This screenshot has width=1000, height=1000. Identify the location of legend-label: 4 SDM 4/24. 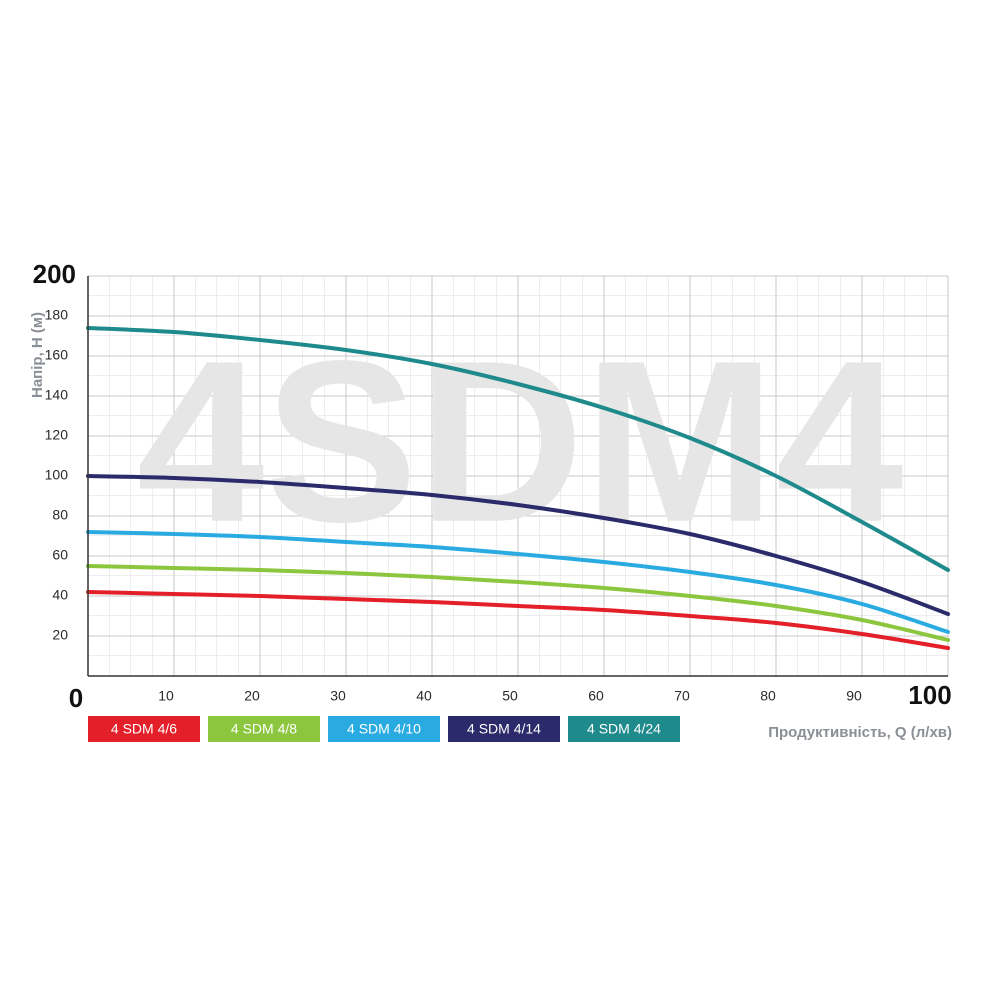
(624, 729).